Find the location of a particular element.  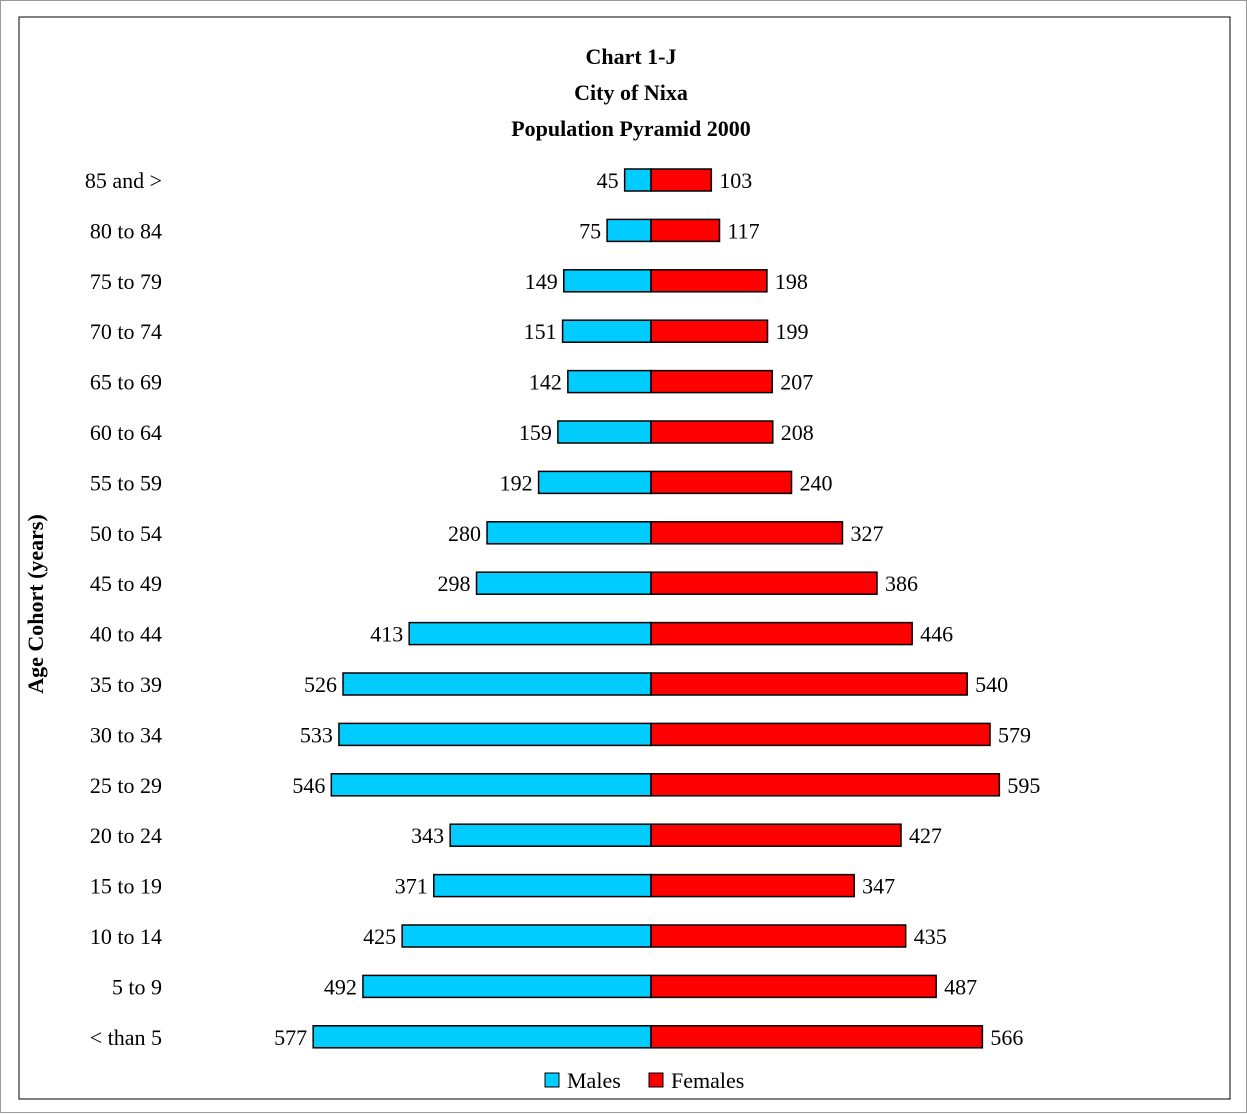

category-label-60-to-64: 60 to 64 is located at coordinates (126, 432).